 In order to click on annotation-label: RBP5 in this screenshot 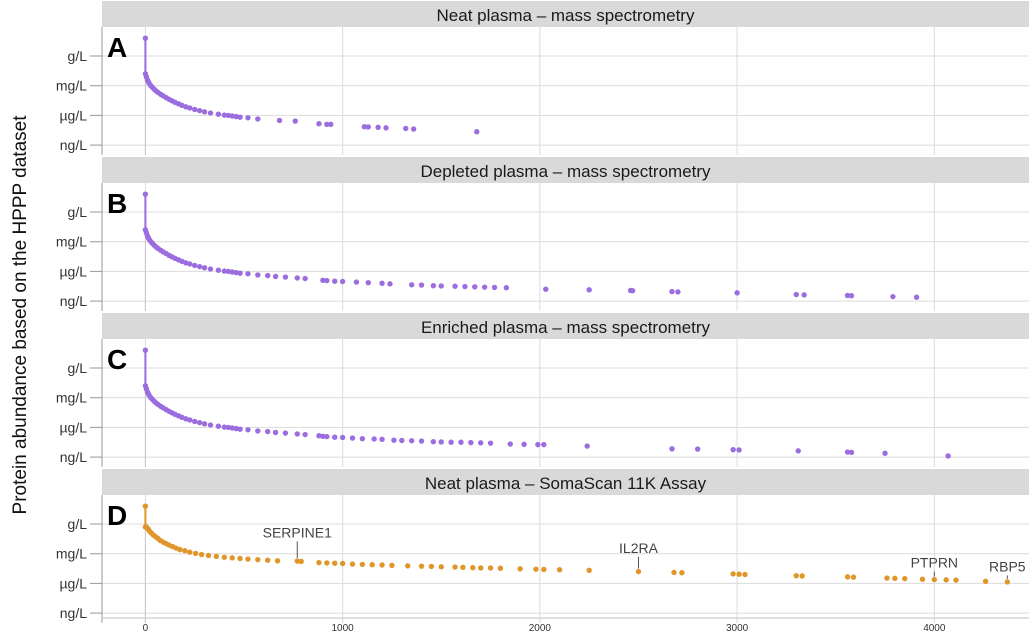, I will do `click(1007, 567)`.